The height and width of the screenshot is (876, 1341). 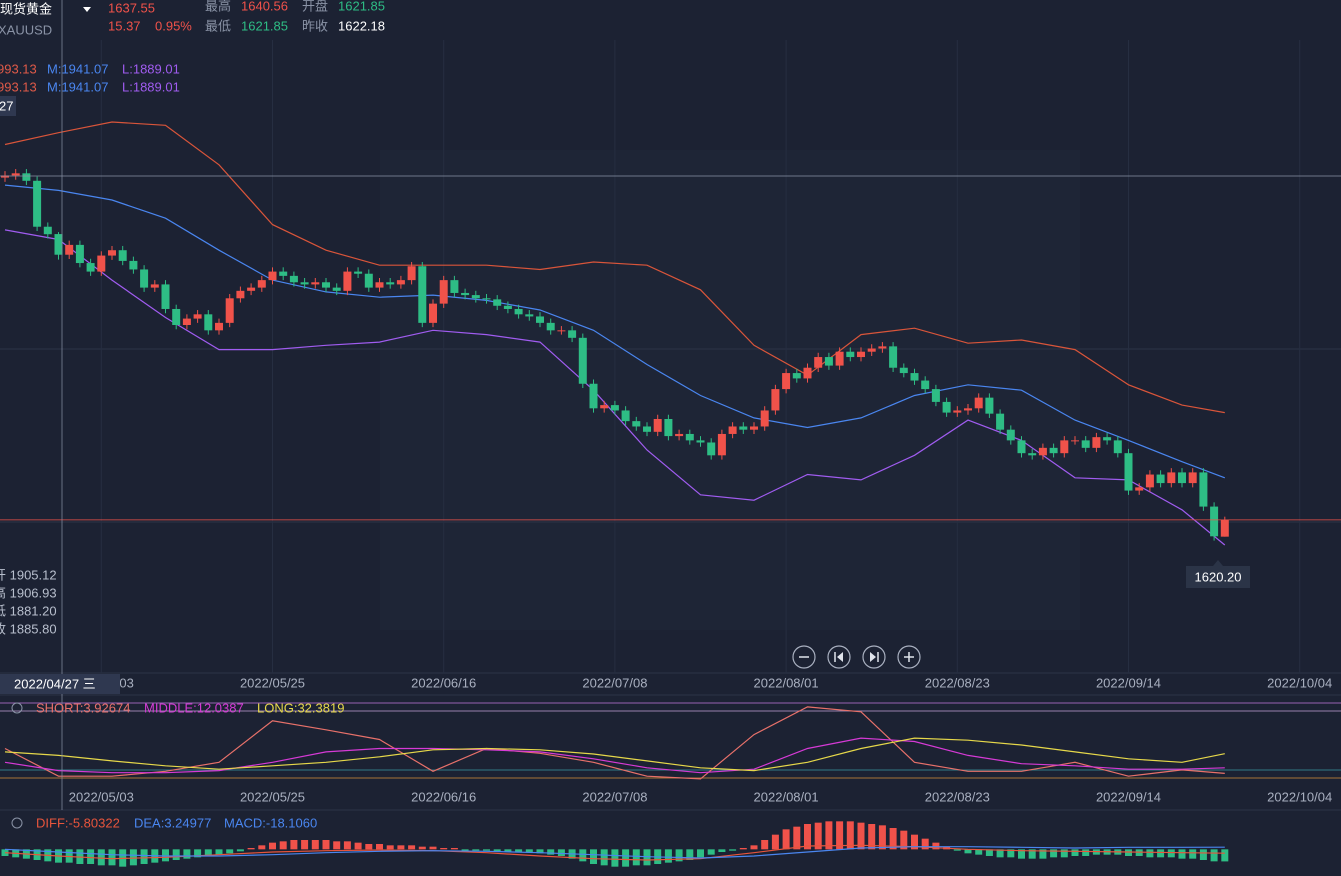 I want to click on price-change-percent: 0.95%, so click(x=173, y=25).